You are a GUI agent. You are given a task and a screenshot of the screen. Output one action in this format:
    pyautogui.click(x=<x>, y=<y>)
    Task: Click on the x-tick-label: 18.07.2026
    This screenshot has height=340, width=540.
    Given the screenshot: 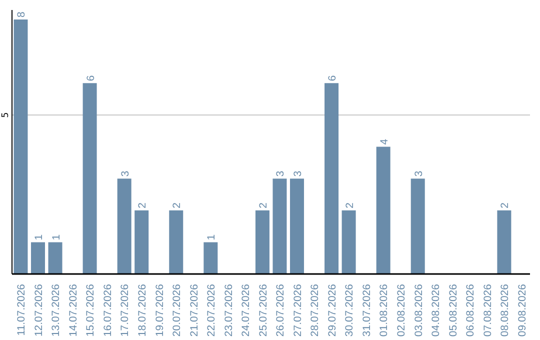 What is the action you would take?
    pyautogui.click(x=142, y=310)
    